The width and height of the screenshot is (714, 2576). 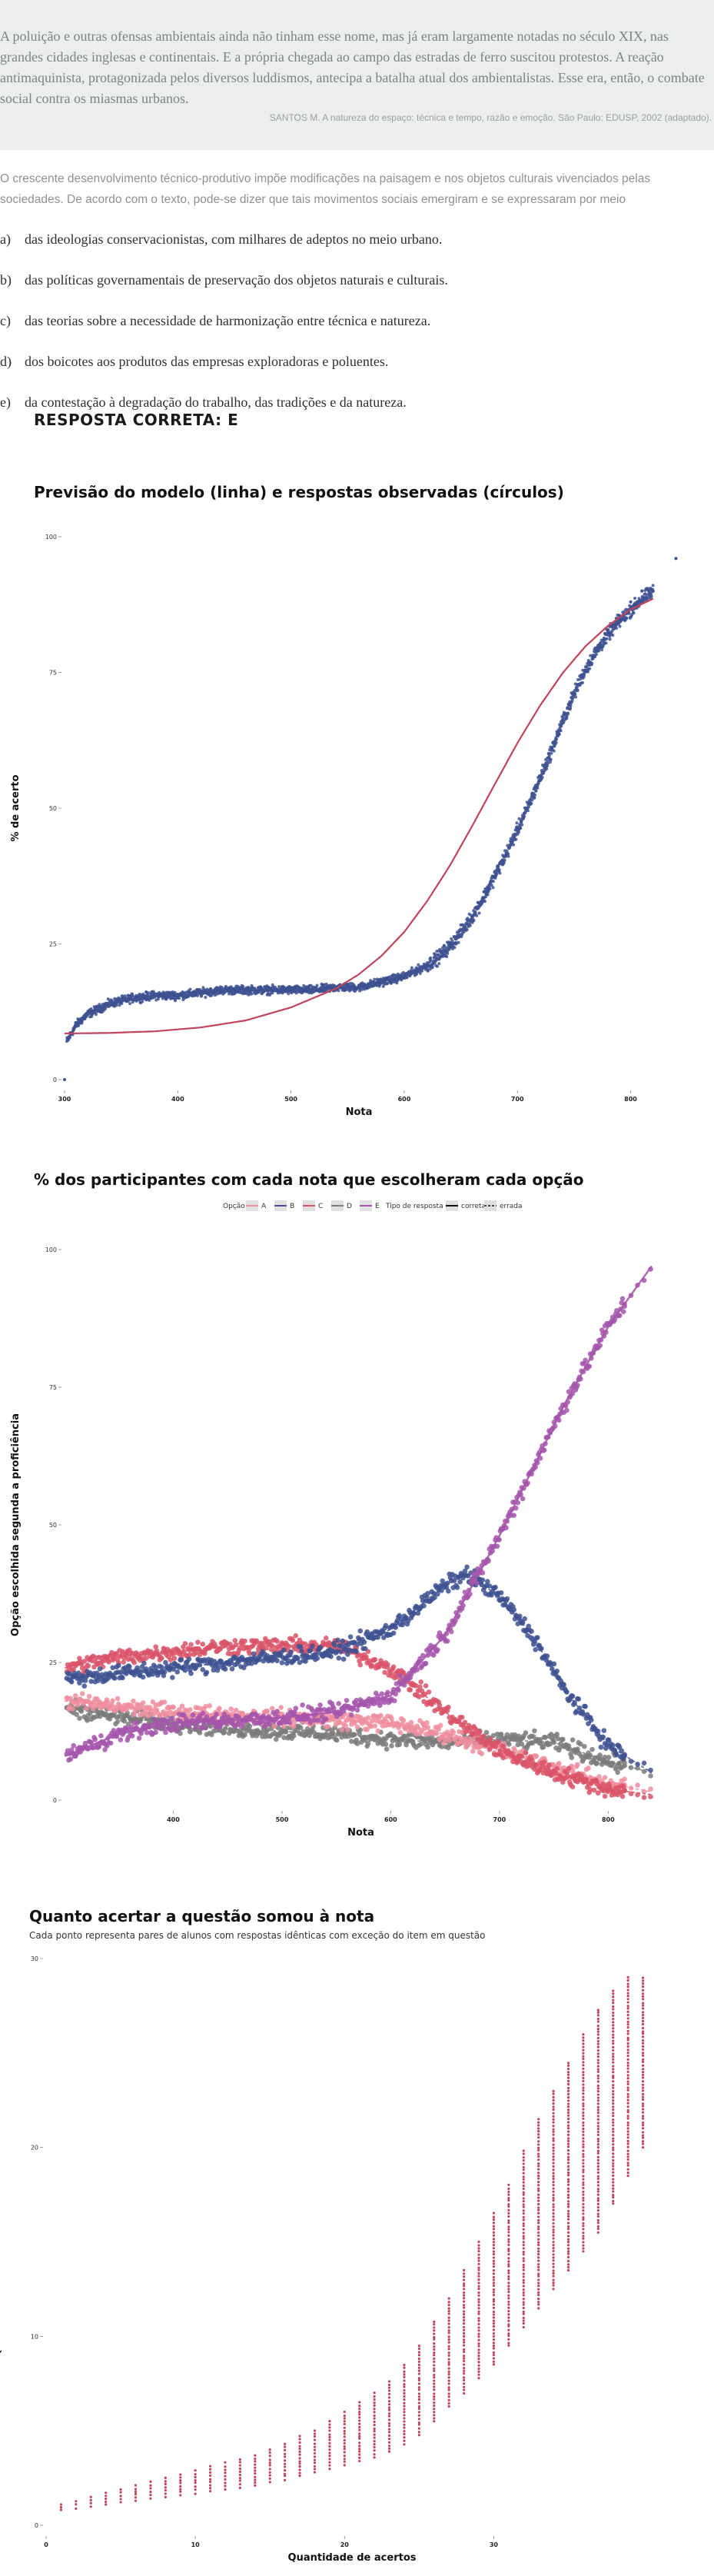 I want to click on legend-option-label: E, so click(x=378, y=1207).